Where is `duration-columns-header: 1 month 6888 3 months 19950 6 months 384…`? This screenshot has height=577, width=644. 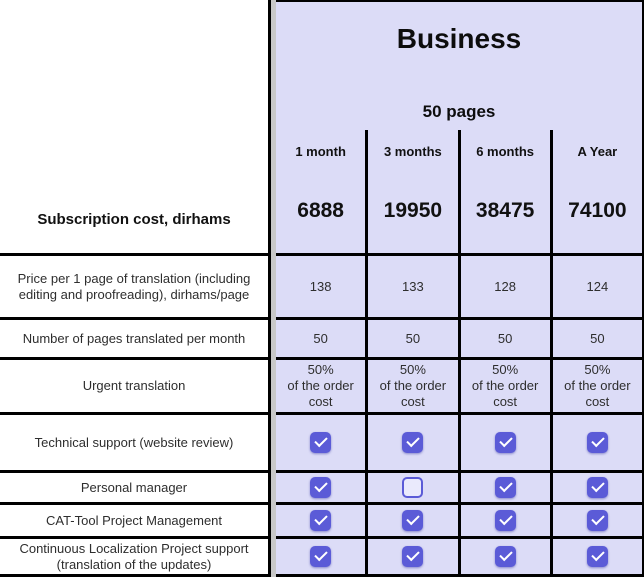 duration-columns-header: 1 month 6888 3 months 19950 6 months 384… is located at coordinates (459, 191).